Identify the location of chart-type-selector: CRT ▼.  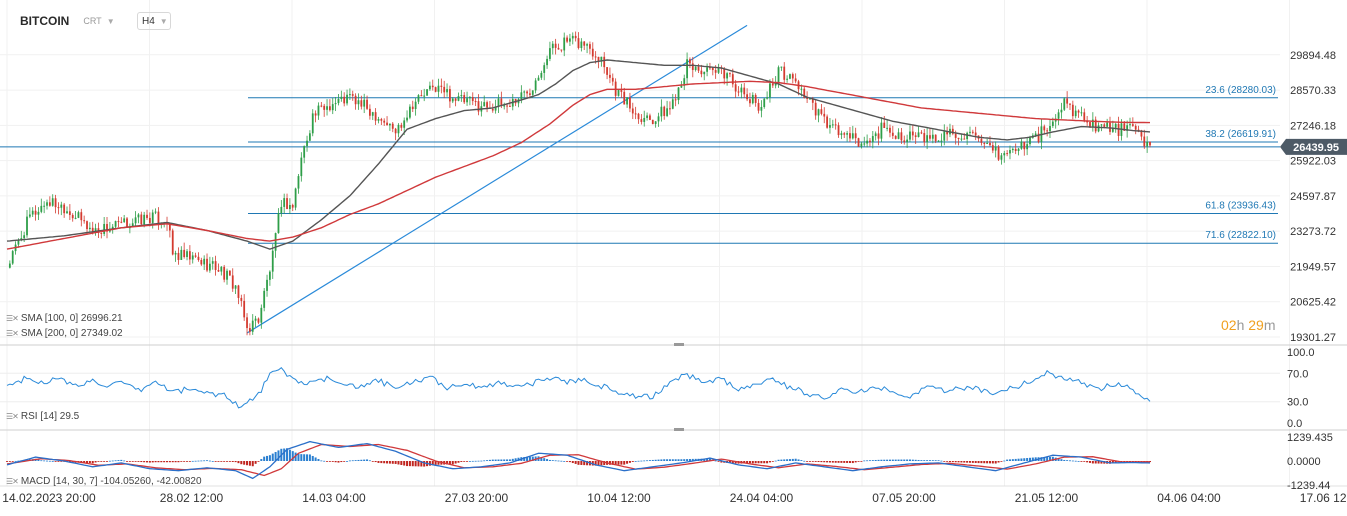
(98, 21).